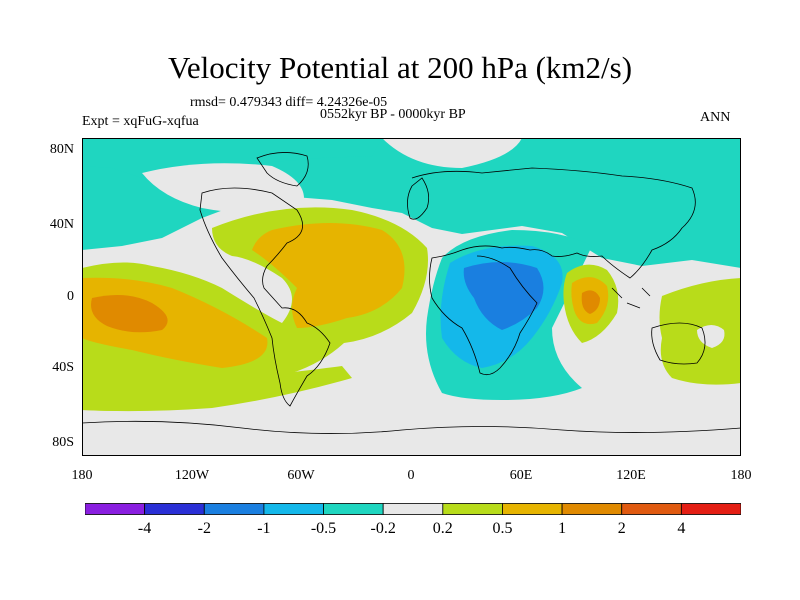 Image resolution: width=800 pixels, height=600 pixels. Describe the element at coordinates (61, 149) in the screenshot. I see `lat-tick-80n: 80N` at that location.